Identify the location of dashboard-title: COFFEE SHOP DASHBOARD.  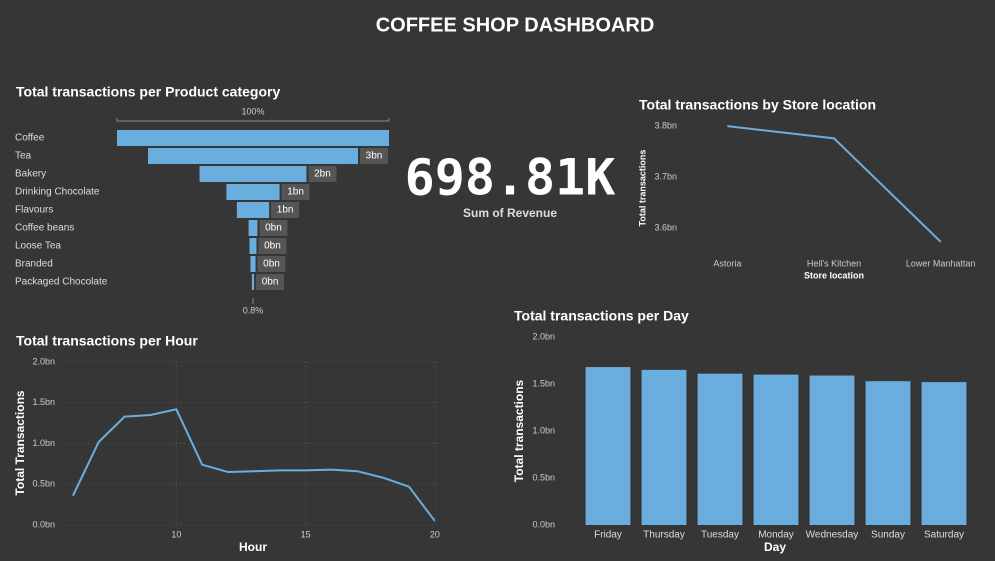
(515, 25).